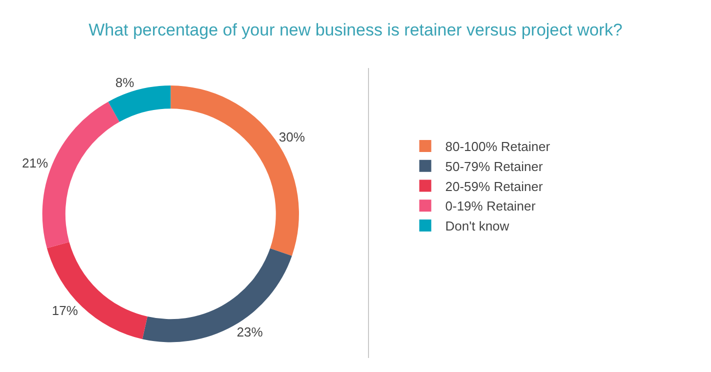 The width and height of the screenshot is (711, 372). I want to click on legend-label: Don't know, so click(477, 226).